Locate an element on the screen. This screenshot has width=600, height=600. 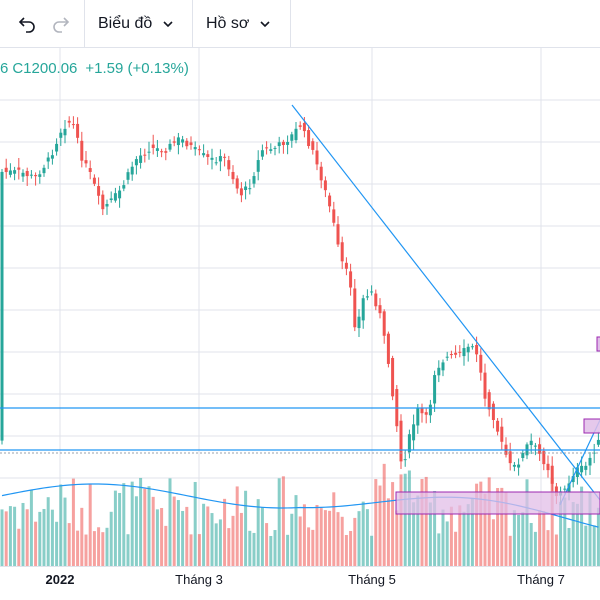
profile-menu-button: Hồ sơ is located at coordinates (238, 24).